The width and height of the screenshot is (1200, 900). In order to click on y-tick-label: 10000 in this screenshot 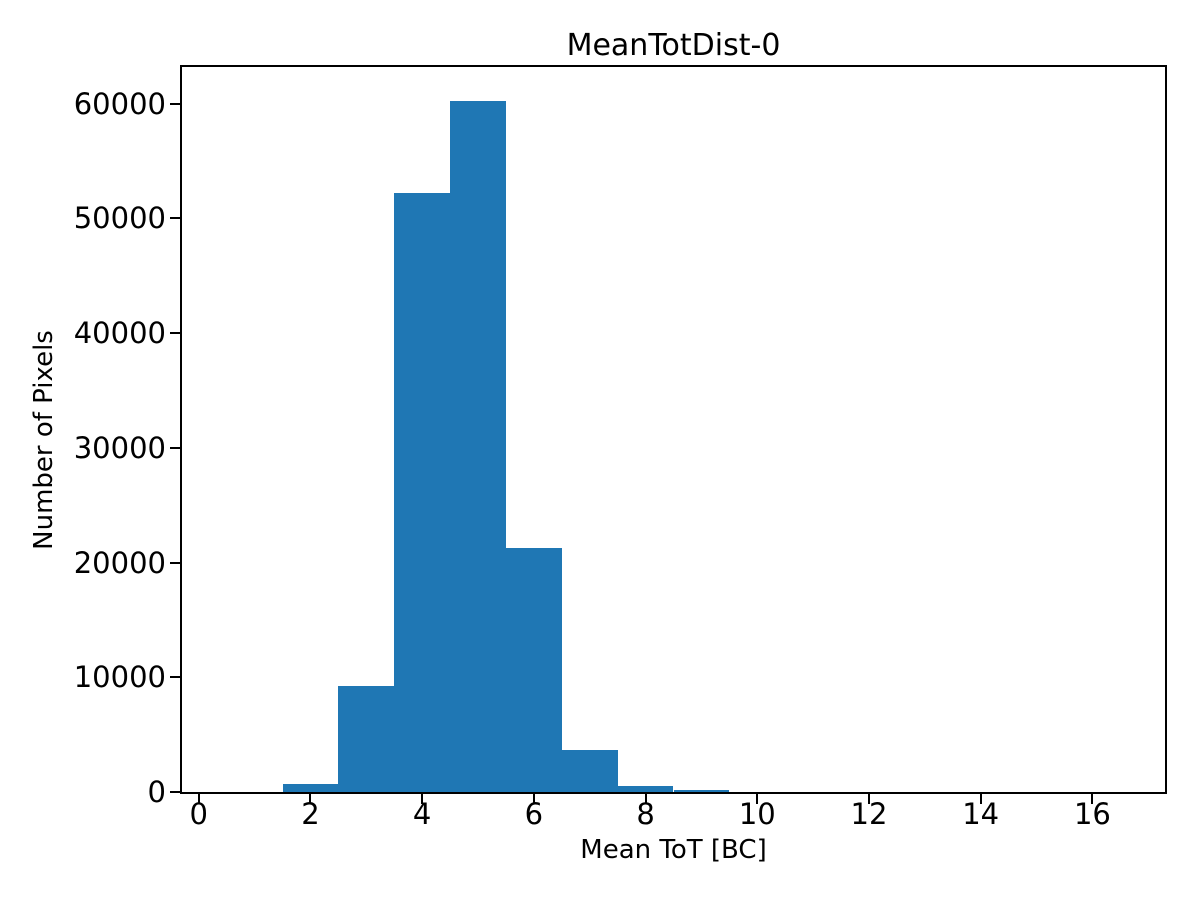, I will do `click(119, 677)`.